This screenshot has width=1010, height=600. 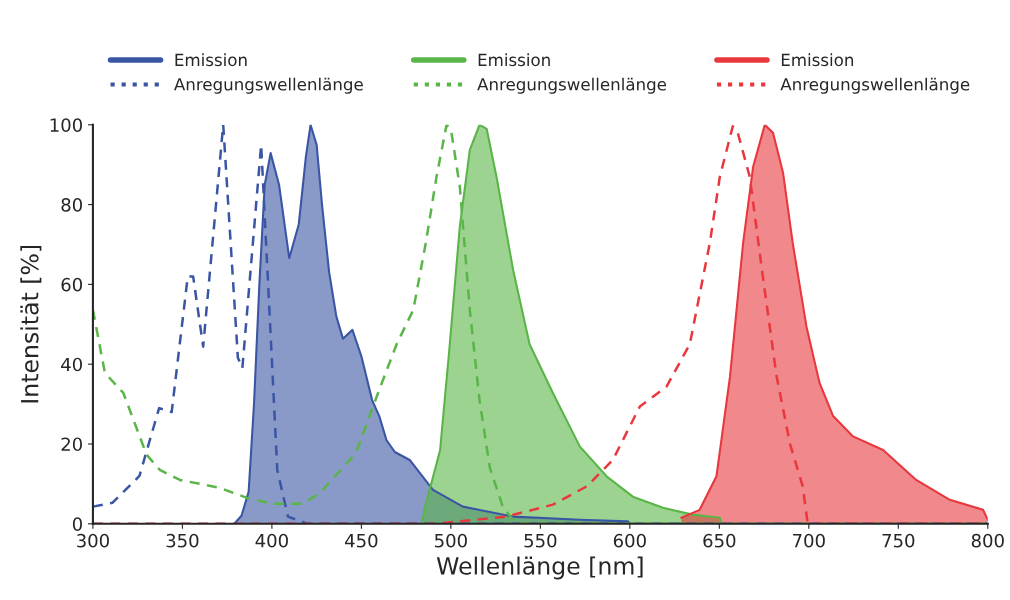 I want to click on x-tick-label: 300, so click(x=93, y=540).